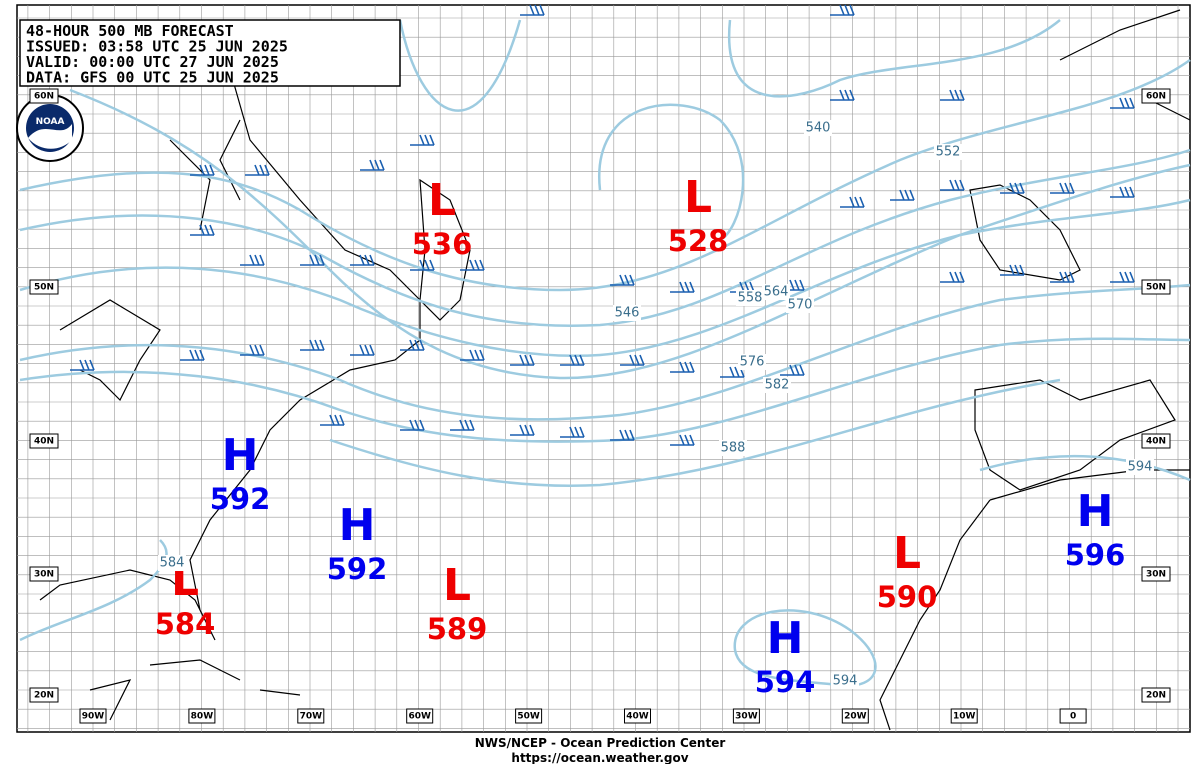  I want to click on contour-label: 546, so click(627, 313).